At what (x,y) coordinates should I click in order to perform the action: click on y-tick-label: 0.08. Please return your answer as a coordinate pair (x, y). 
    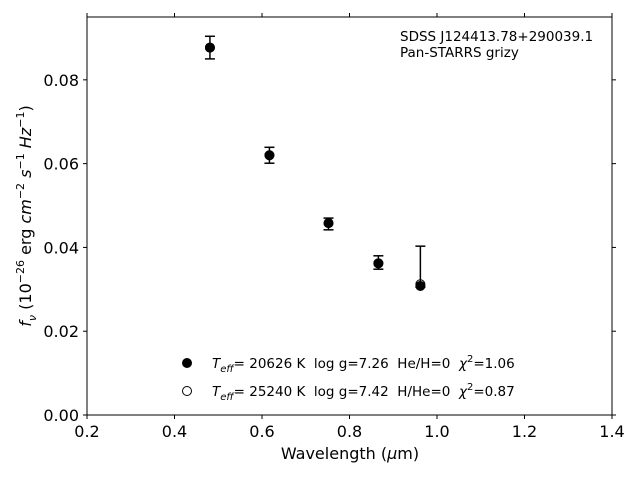
    Looking at the image, I should click on (61, 80).